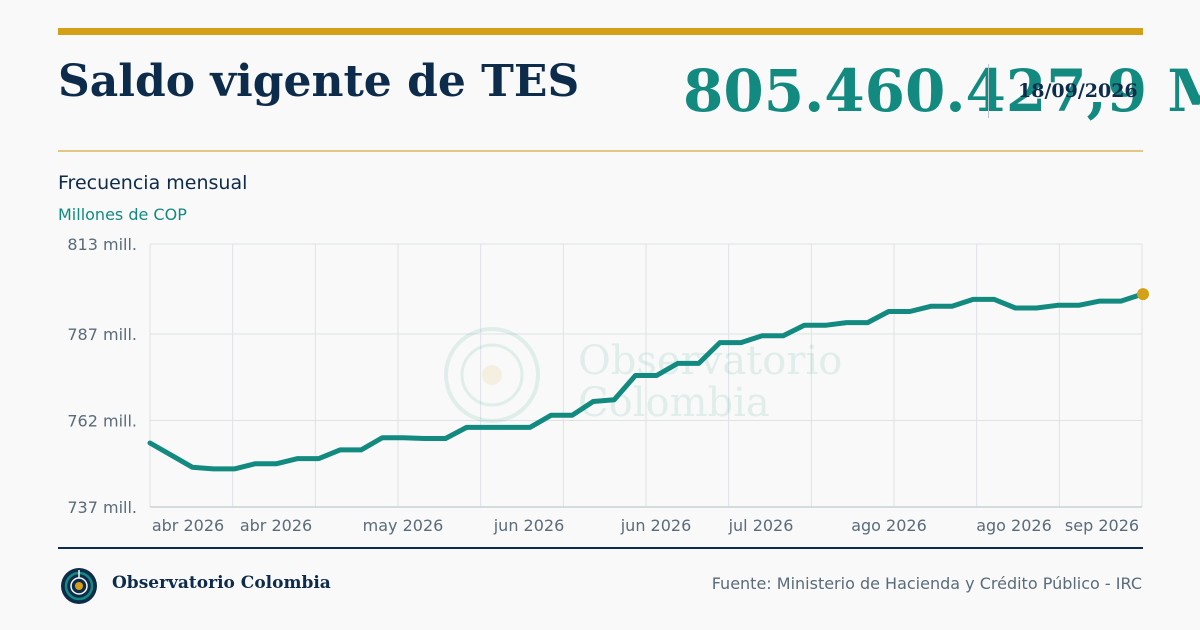 This screenshot has width=1200, height=630. What do you see at coordinates (153, 183) in the screenshot?
I see `chart-subtitle: Frecuencia mensual` at bounding box center [153, 183].